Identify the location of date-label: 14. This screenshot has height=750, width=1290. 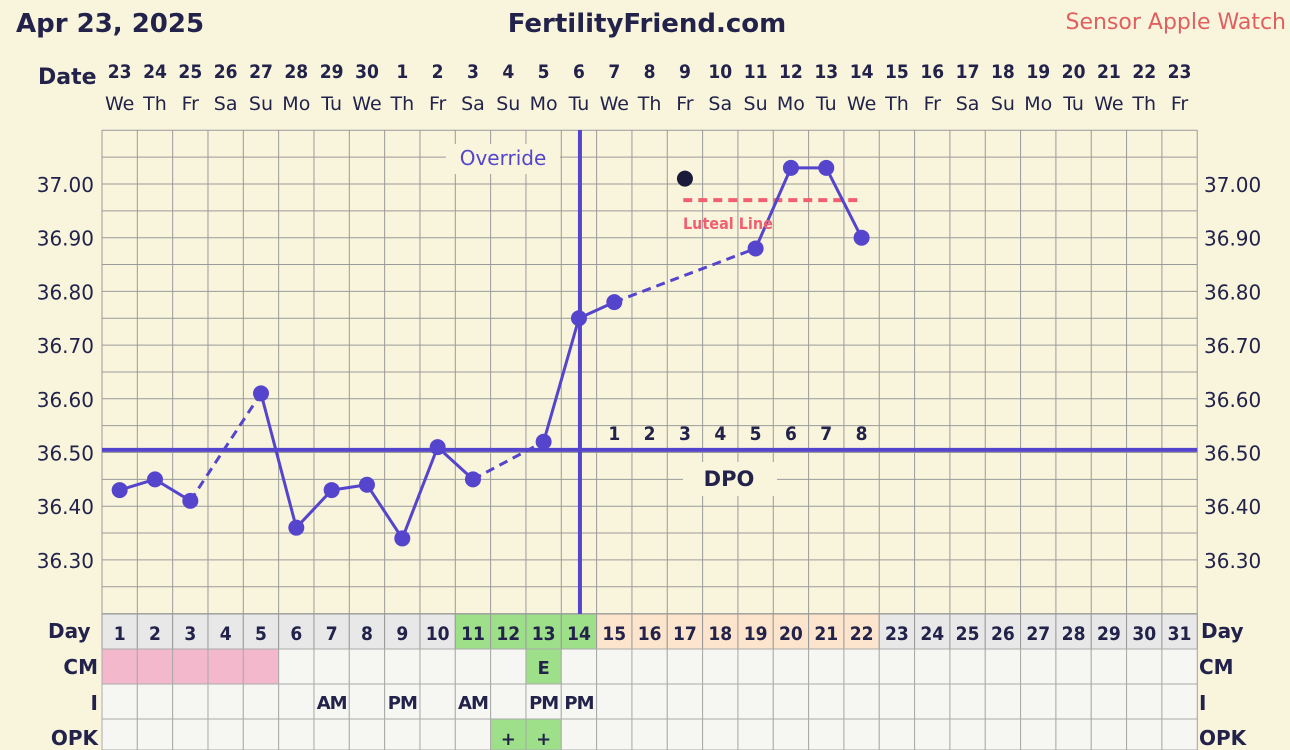
(862, 72).